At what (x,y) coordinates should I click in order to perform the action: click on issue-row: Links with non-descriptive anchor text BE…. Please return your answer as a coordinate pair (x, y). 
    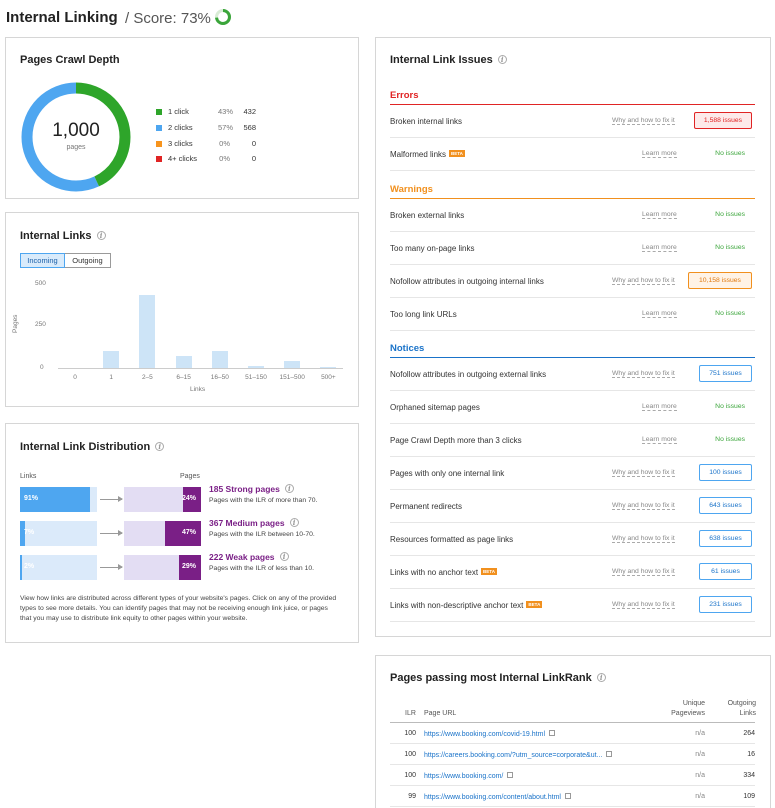
    Looking at the image, I should click on (572, 605).